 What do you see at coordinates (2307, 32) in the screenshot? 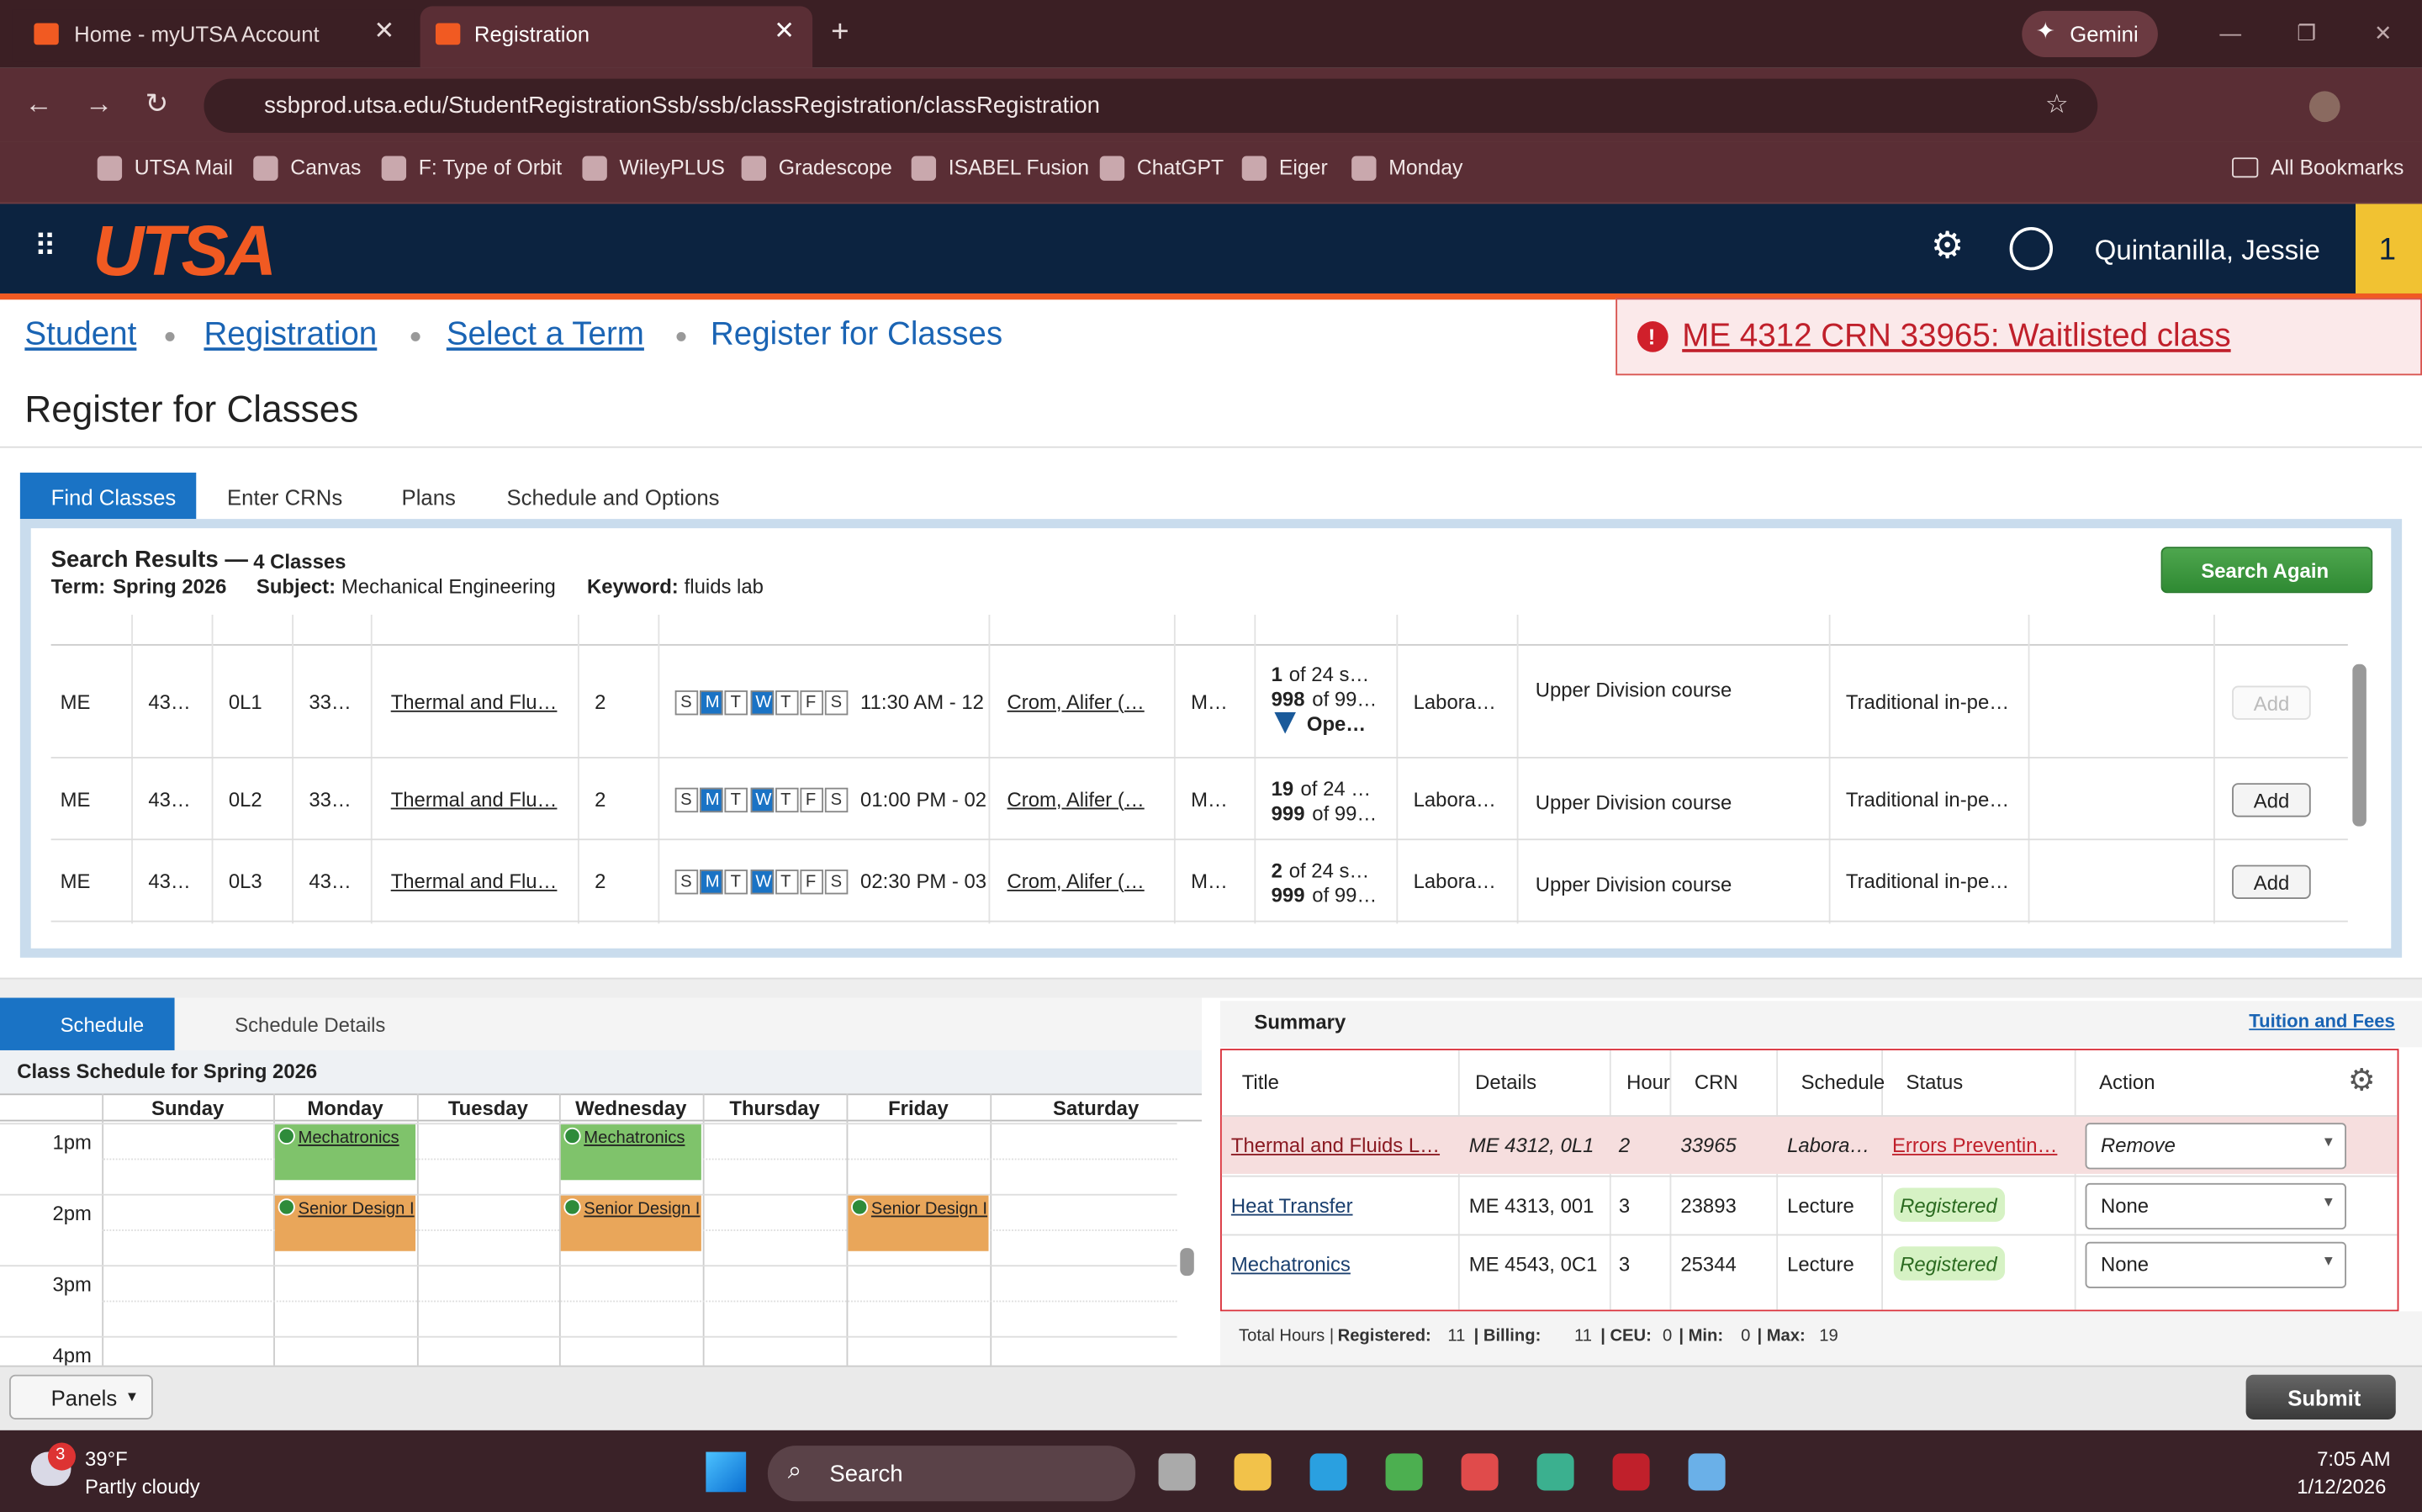
I see `window-control: ❐` at bounding box center [2307, 32].